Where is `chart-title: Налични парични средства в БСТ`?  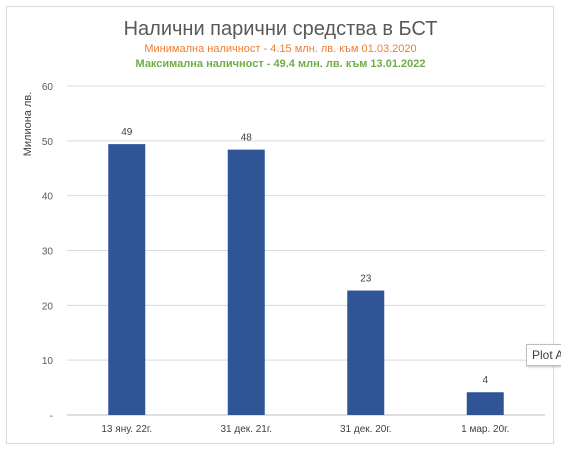 chart-title: Налични парични средства в БСТ is located at coordinates (280, 29).